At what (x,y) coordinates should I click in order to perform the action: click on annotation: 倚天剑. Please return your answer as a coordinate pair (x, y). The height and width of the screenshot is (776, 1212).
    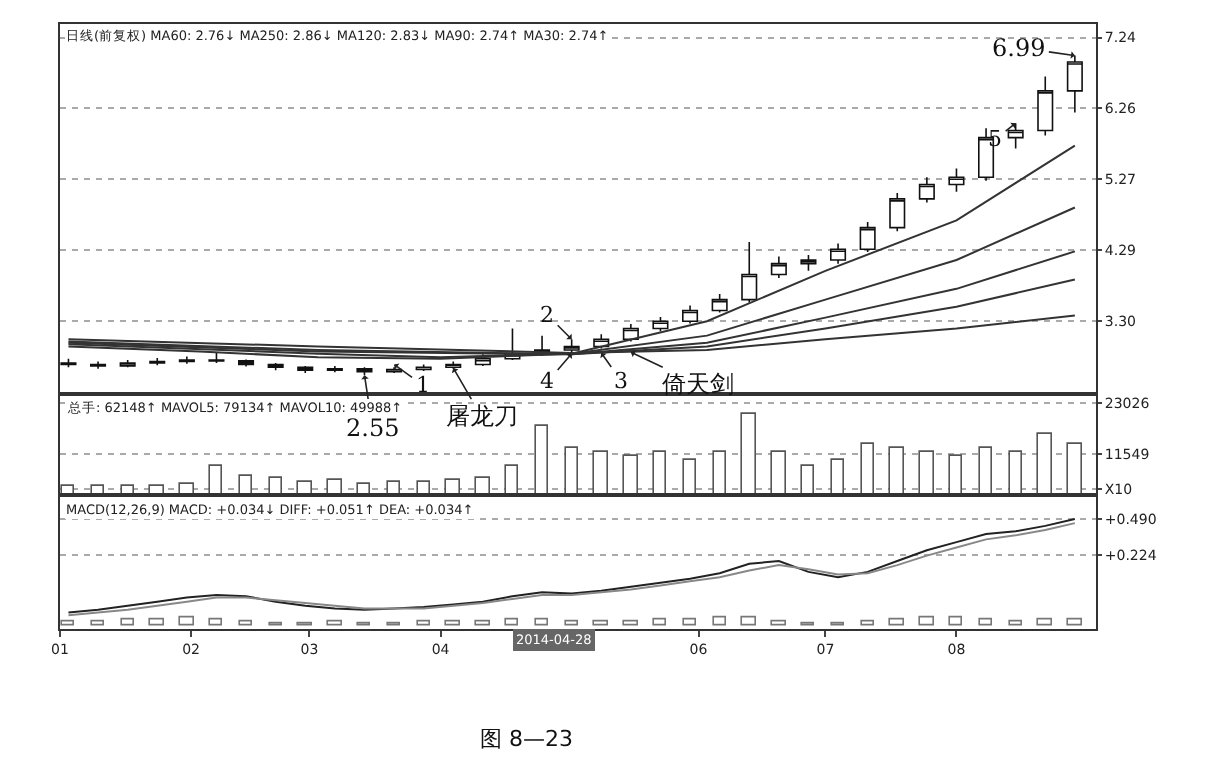
    Looking at the image, I should click on (698, 384).